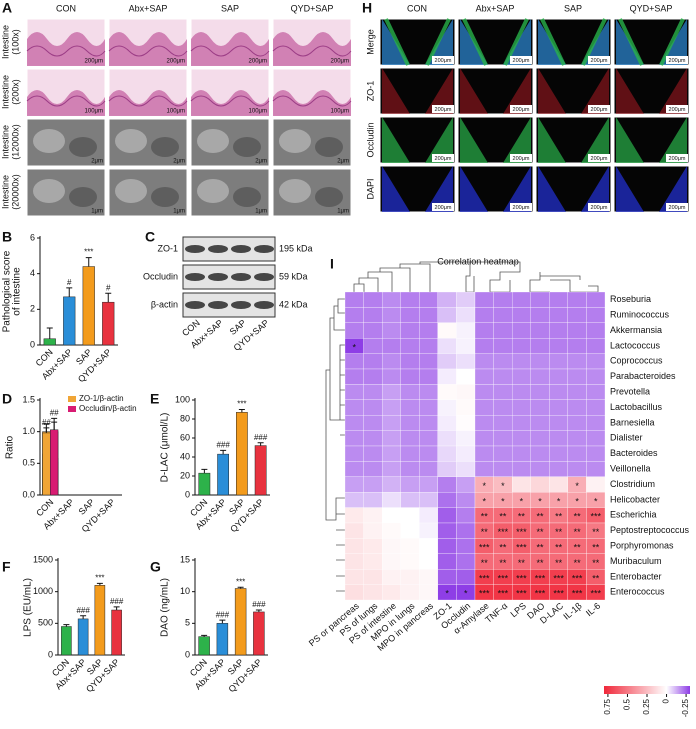 Image resolution: width=696 pixels, height=729 pixels. What do you see at coordinates (179, 162) in the screenshot?
I see `scale-bar: 2μm` at bounding box center [179, 162].